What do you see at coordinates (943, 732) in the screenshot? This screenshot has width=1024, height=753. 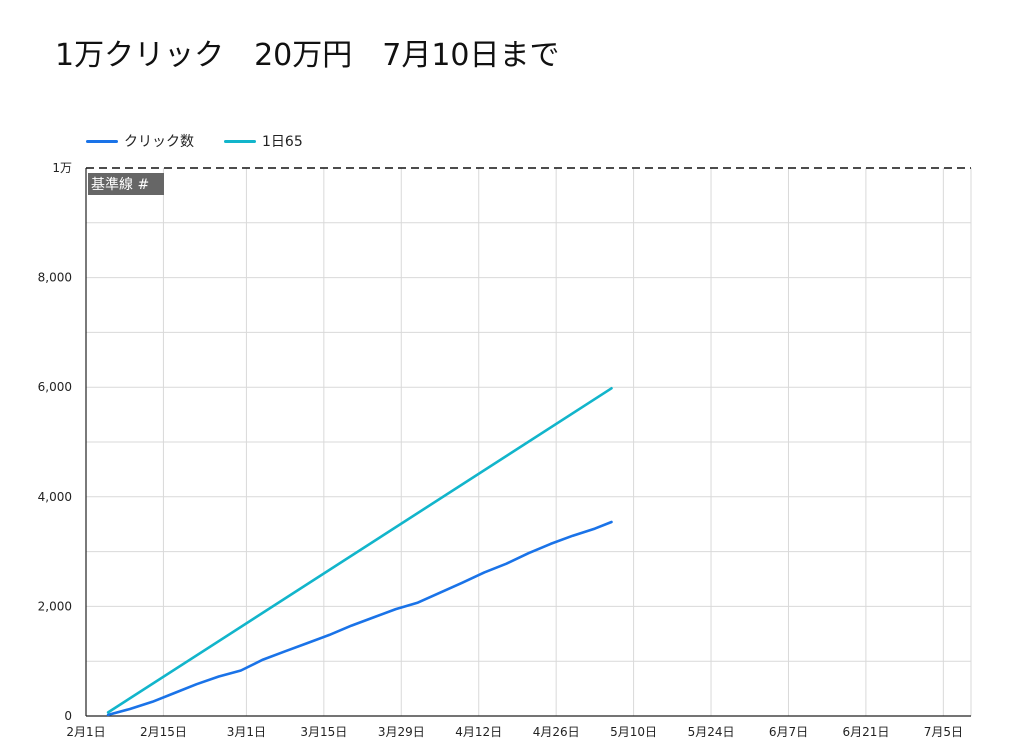 I see `x-tick-label: 7月5日` at bounding box center [943, 732].